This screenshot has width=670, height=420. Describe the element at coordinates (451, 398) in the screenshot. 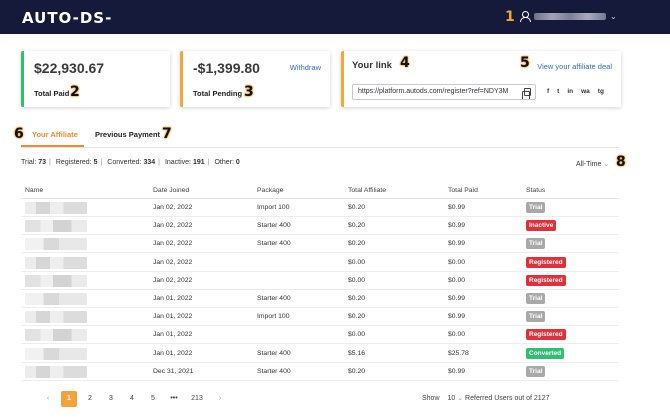

I see `page-size-value: 10` at that location.